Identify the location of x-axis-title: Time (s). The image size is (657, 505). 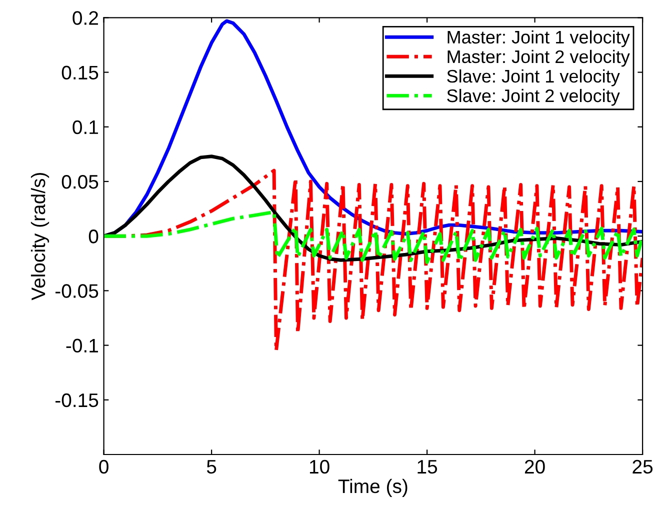
(373, 487).